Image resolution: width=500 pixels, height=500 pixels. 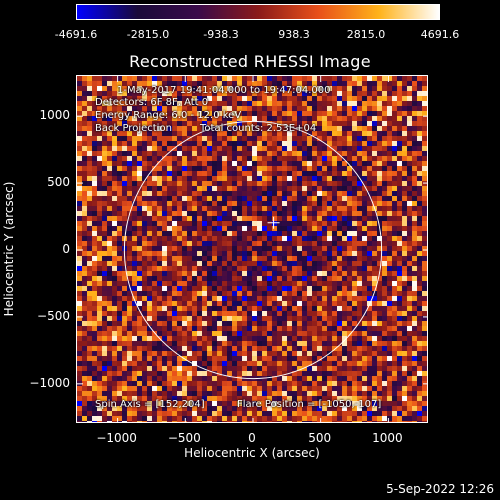 I want to click on timestamp: 5-Sep-2022 12:26, so click(x=440, y=489).